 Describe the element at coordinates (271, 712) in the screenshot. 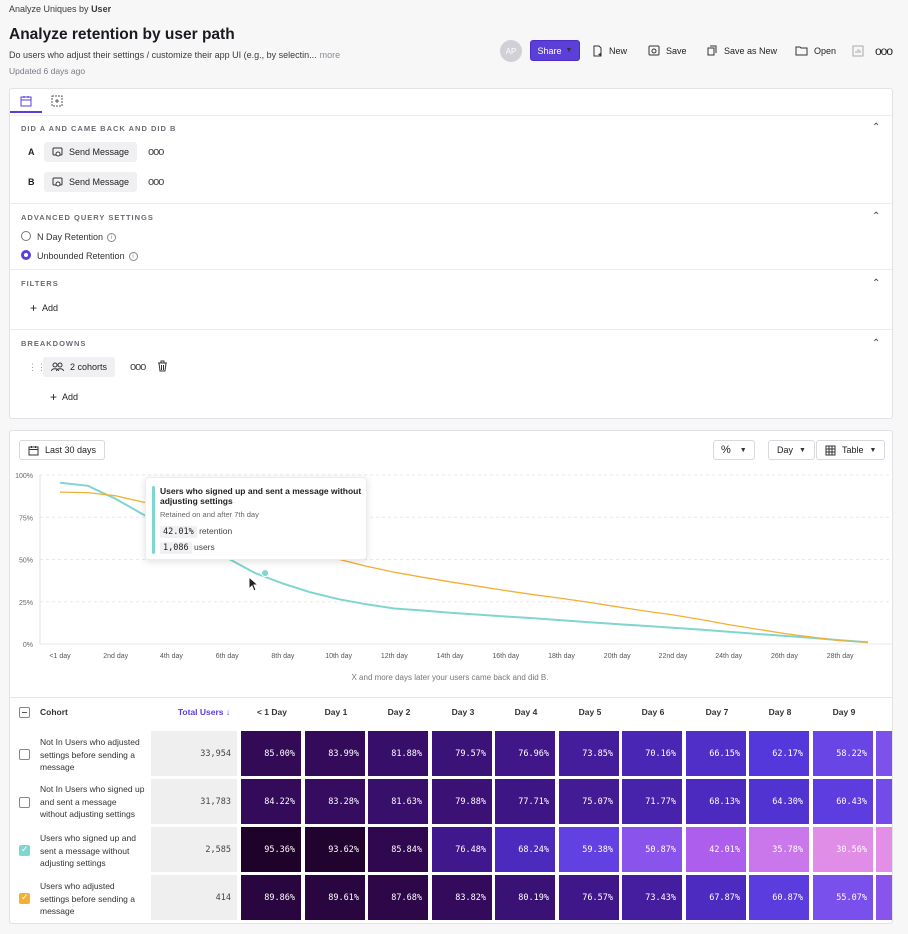

I see `day-column-header: < 1 Day` at that location.